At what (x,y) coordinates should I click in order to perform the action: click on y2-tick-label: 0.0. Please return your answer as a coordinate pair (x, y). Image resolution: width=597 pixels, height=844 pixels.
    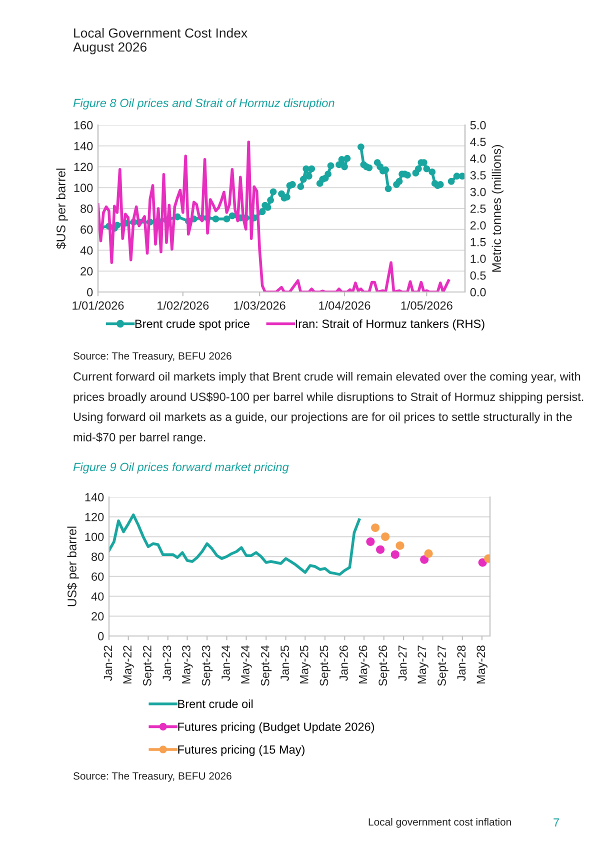
    Looking at the image, I should click on (478, 292).